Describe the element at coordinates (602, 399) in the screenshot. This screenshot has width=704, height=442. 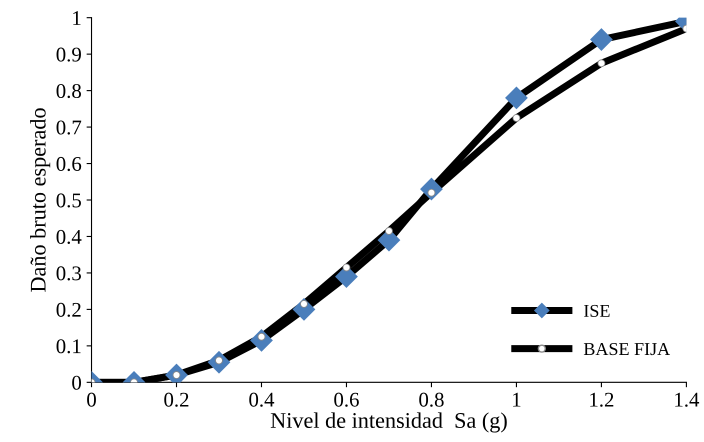
I see `x-tick-label: 1.2` at that location.